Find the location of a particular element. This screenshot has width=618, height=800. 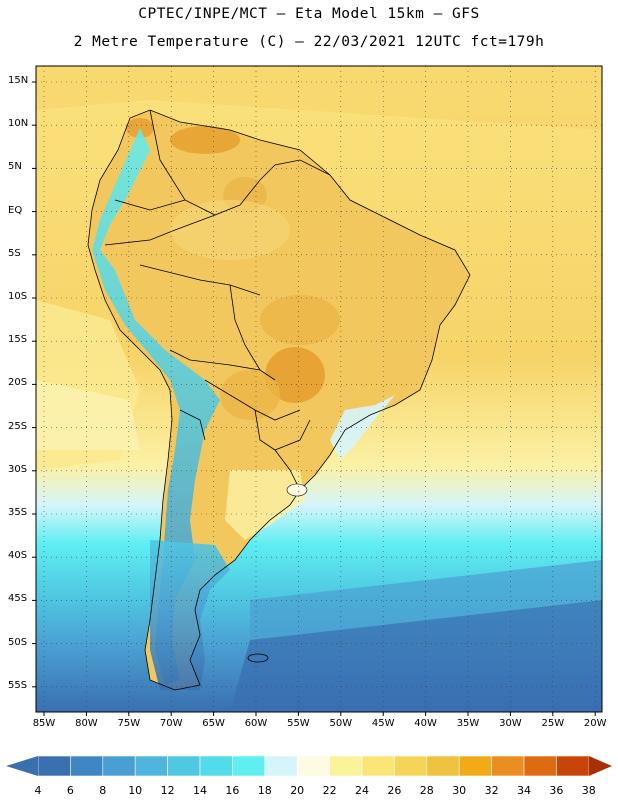

lon-label: 75W is located at coordinates (129, 723).